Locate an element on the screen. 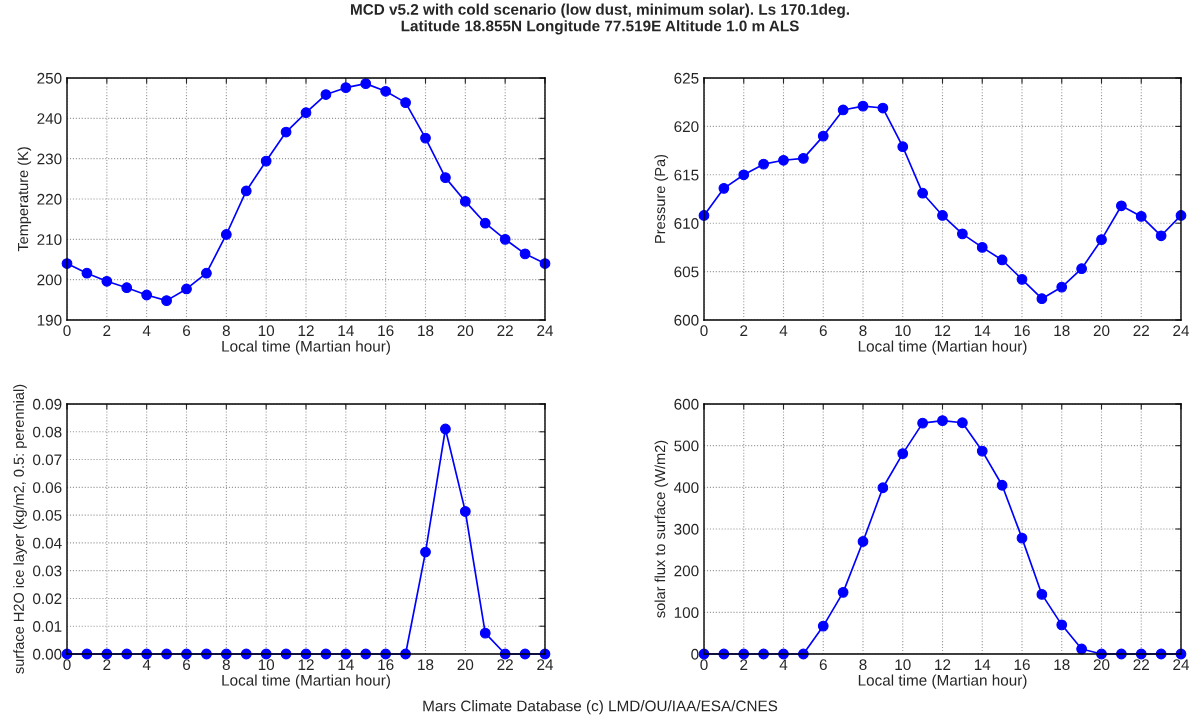 The width and height of the screenshot is (1200, 723). y-tick-label: 0.01 is located at coordinates (47, 626).